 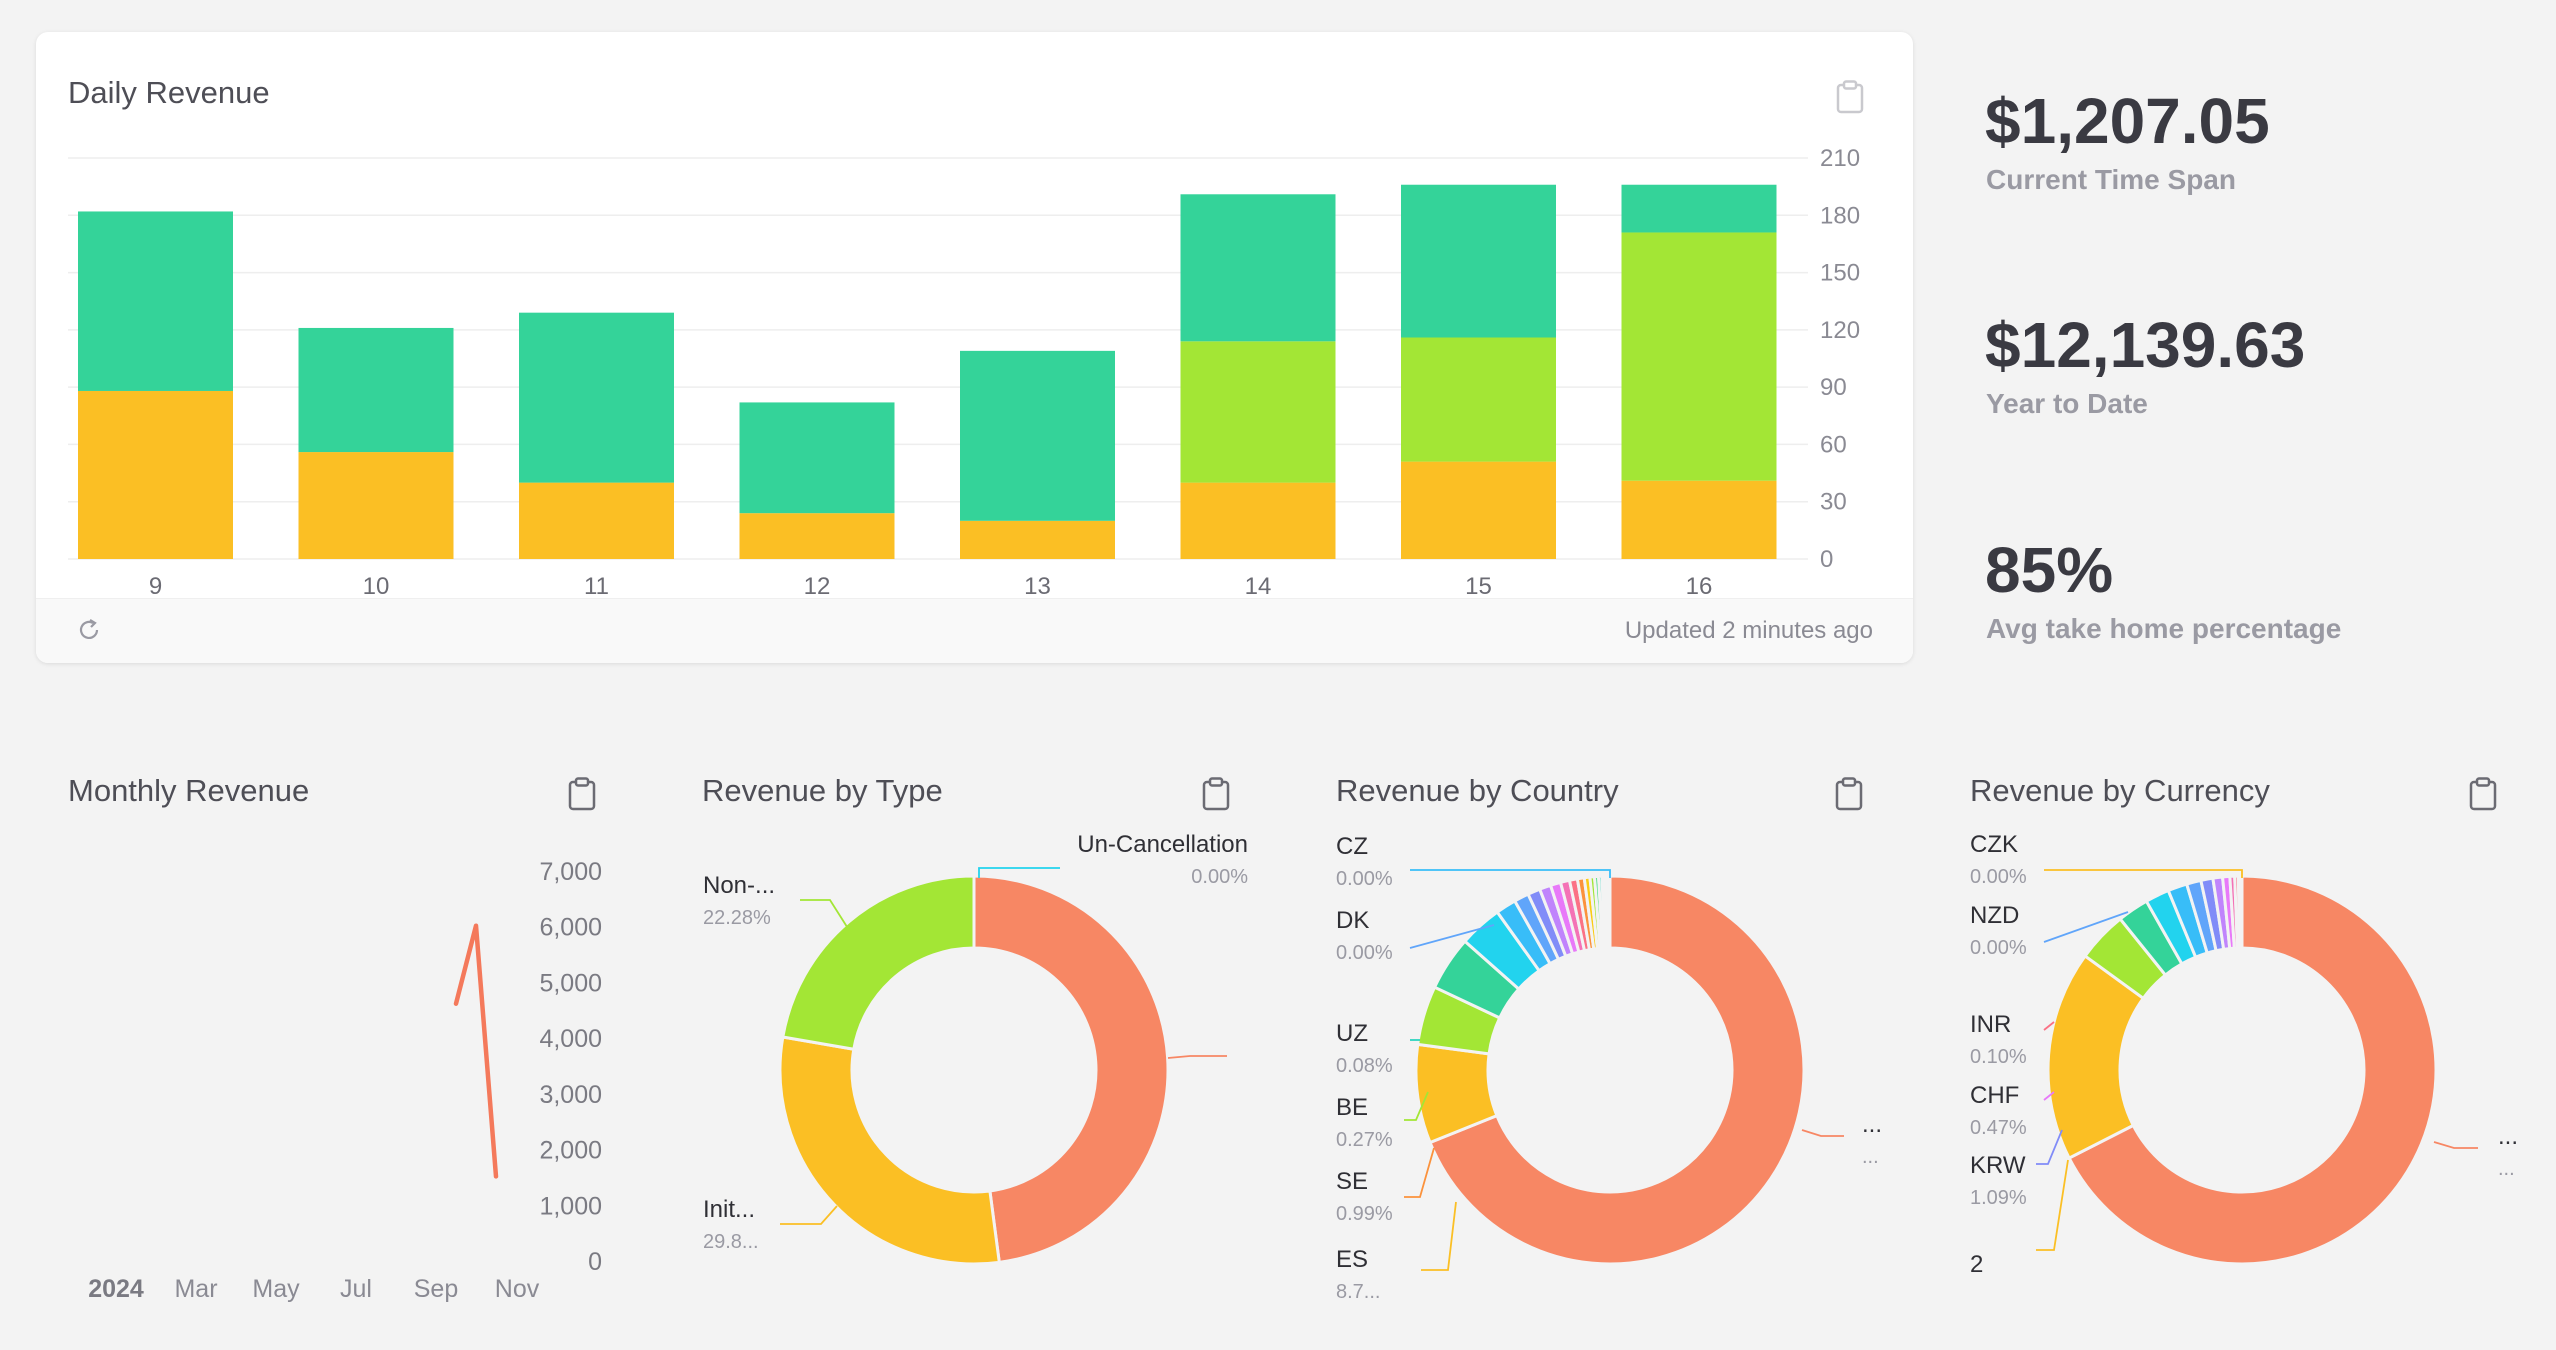 I want to click on x-tick-label: 2024, so click(x=116, y=1289).